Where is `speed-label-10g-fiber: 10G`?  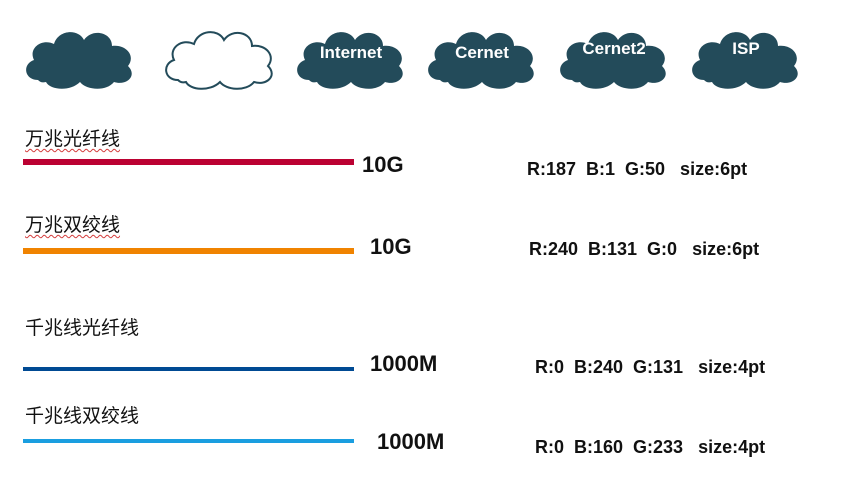
speed-label-10g-fiber: 10G is located at coordinates (383, 164).